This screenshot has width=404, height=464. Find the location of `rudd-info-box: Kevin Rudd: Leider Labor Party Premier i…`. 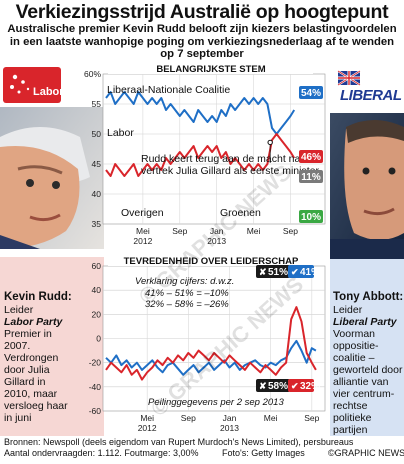

rudd-info-box: Kevin Rudd: Leider Labor Party Premier i… is located at coordinates (52, 346).